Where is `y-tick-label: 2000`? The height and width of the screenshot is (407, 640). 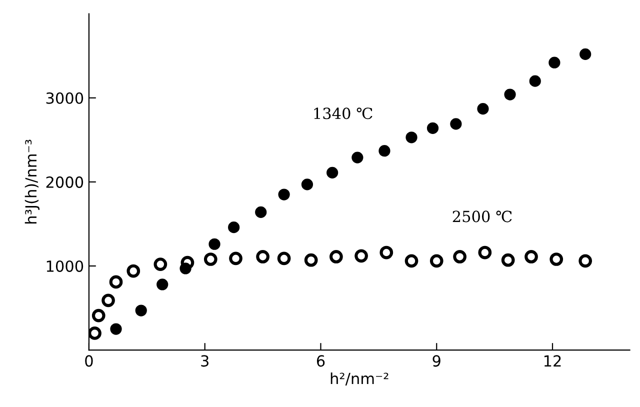 y-tick-label: 2000 is located at coordinates (65, 182).